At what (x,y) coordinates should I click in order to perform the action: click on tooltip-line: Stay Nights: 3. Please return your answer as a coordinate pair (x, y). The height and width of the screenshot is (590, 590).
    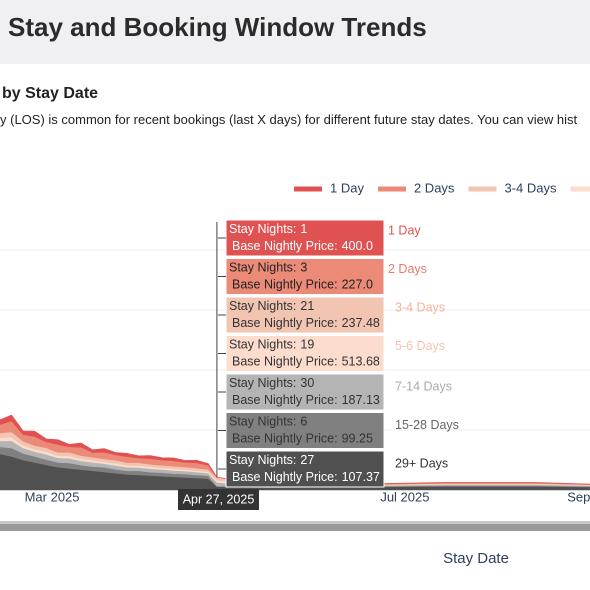
    Looking at the image, I should click on (268, 268).